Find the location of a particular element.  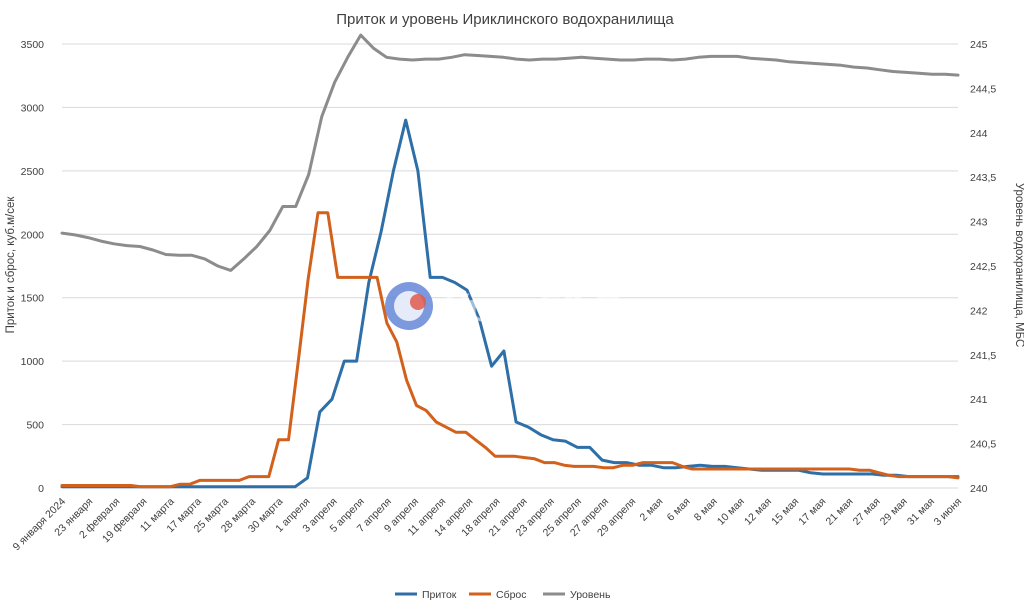

left-axis-label: Приток и сброс, куб.м/сек is located at coordinates (11, 265).